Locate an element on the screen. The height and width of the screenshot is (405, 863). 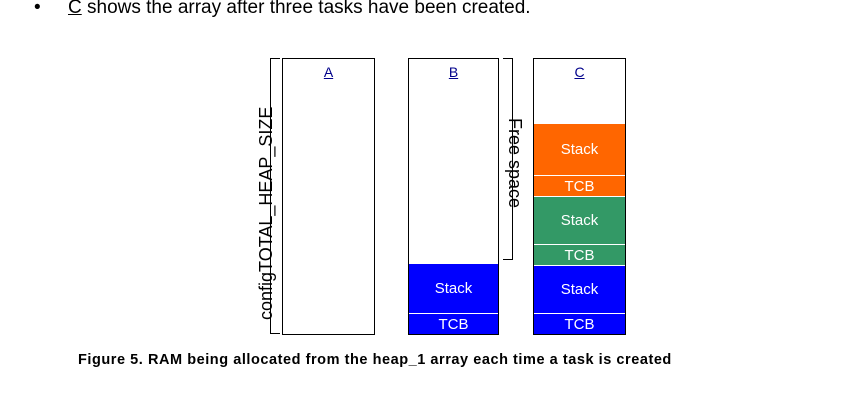
column-a: A is located at coordinates (328, 196).